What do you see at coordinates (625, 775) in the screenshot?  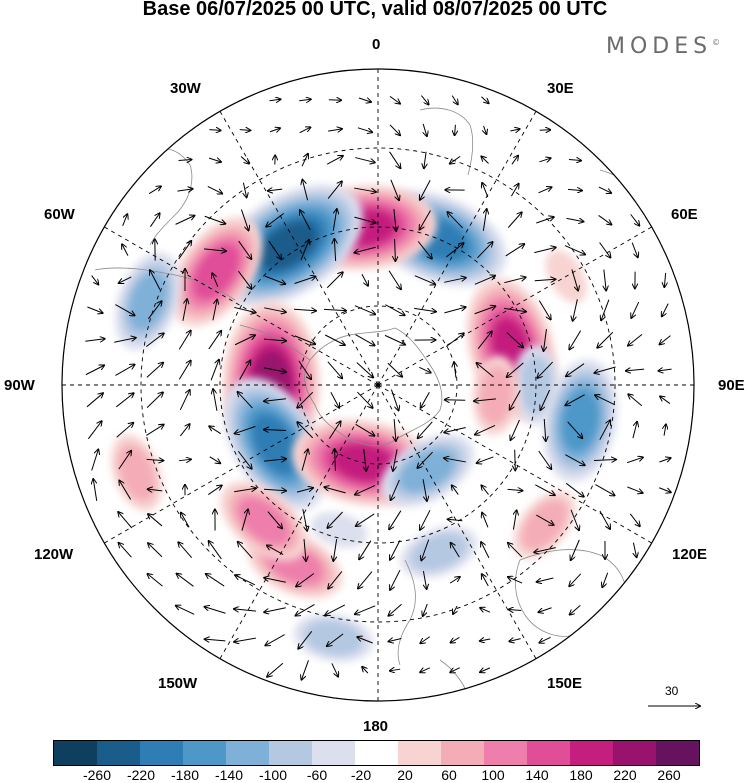 I see `colorbar-tick-label: 220` at bounding box center [625, 775].